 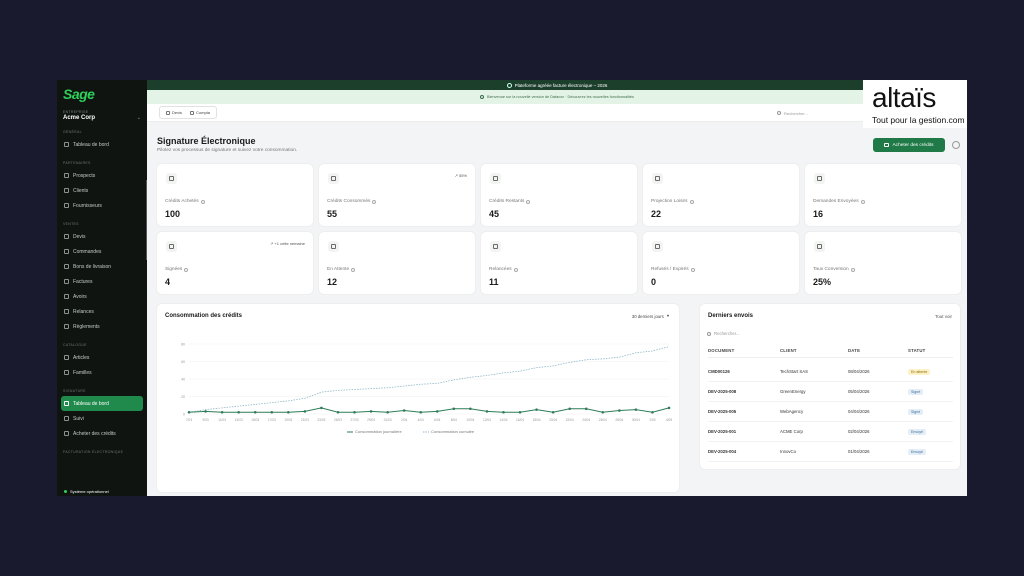 What do you see at coordinates (830, 392) in the screenshot?
I see `table-row: DEV-2025-008 GreenEnergy 05/04/2026 Signé` at bounding box center [830, 392].